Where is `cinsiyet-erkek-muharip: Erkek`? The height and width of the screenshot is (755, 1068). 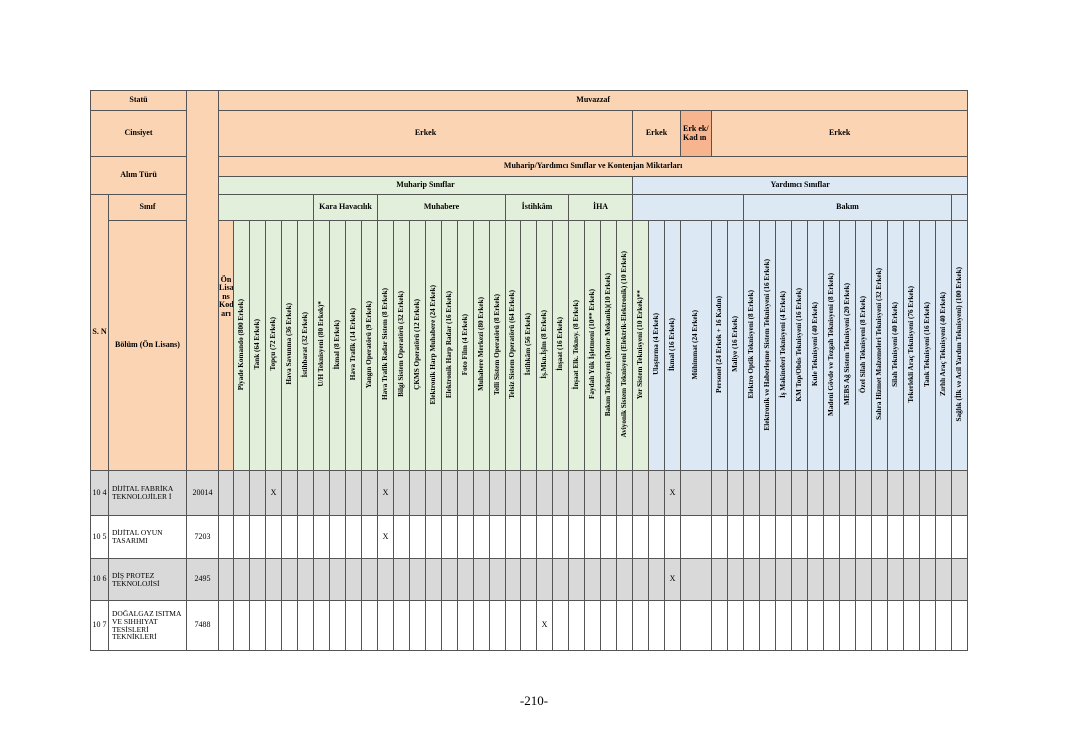 cinsiyet-erkek-muharip: Erkek is located at coordinates (426, 133).